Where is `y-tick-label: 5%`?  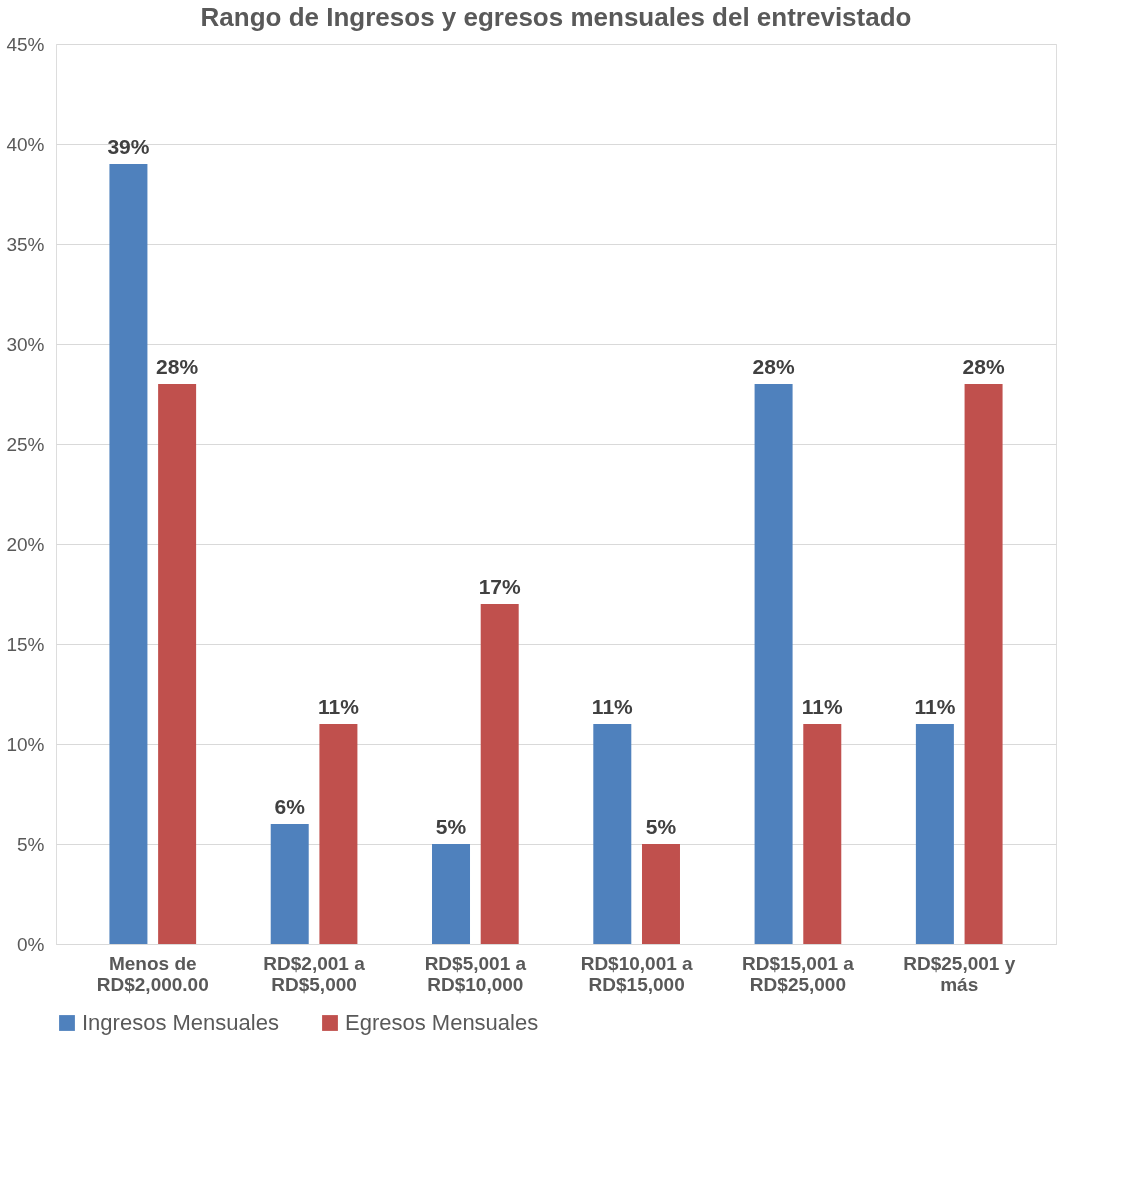
y-tick-label: 5% is located at coordinates (31, 844).